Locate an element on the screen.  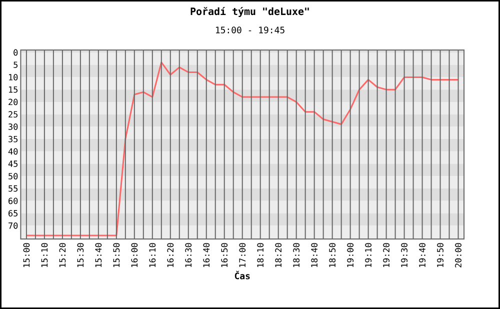
x-tick-label: 15:00 is located at coordinates (26, 255).